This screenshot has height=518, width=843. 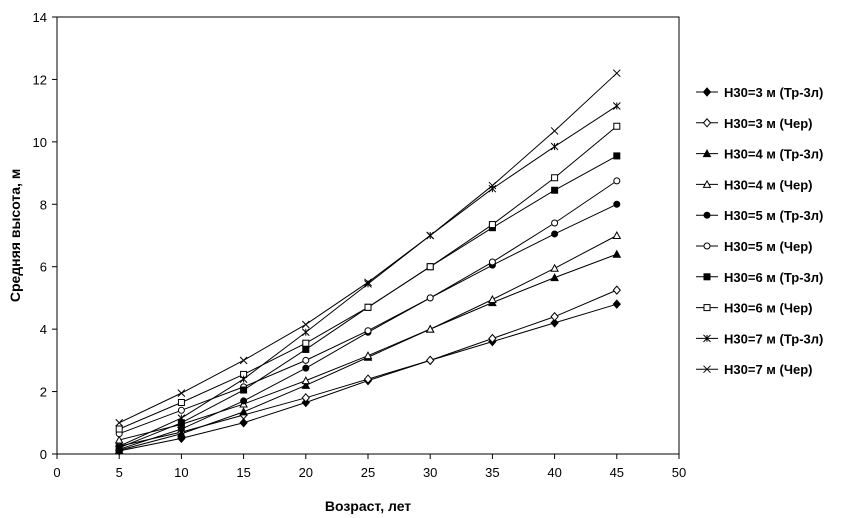 I want to click on legend-label: H30=5 м (Тр-3л), so click(x=773, y=215).